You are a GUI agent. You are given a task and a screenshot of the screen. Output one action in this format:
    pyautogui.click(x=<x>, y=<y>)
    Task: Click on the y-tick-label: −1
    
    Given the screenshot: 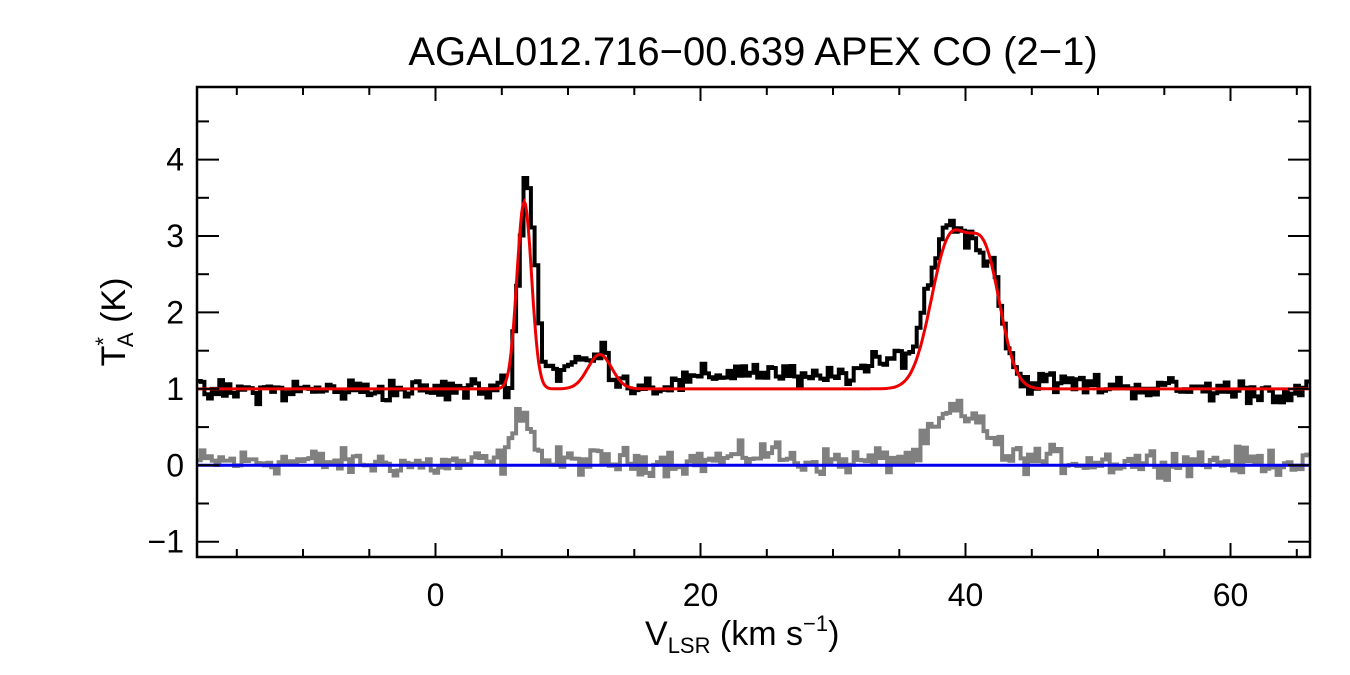 What is the action you would take?
    pyautogui.click(x=166, y=542)
    